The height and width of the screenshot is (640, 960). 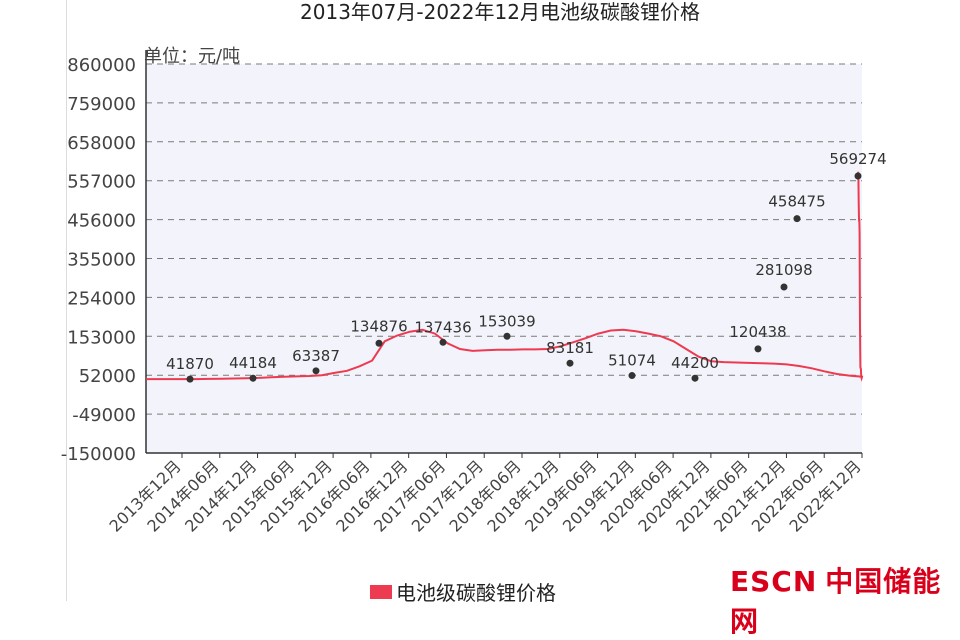 I want to click on y-tick-label: 52000, so click(x=107, y=376).